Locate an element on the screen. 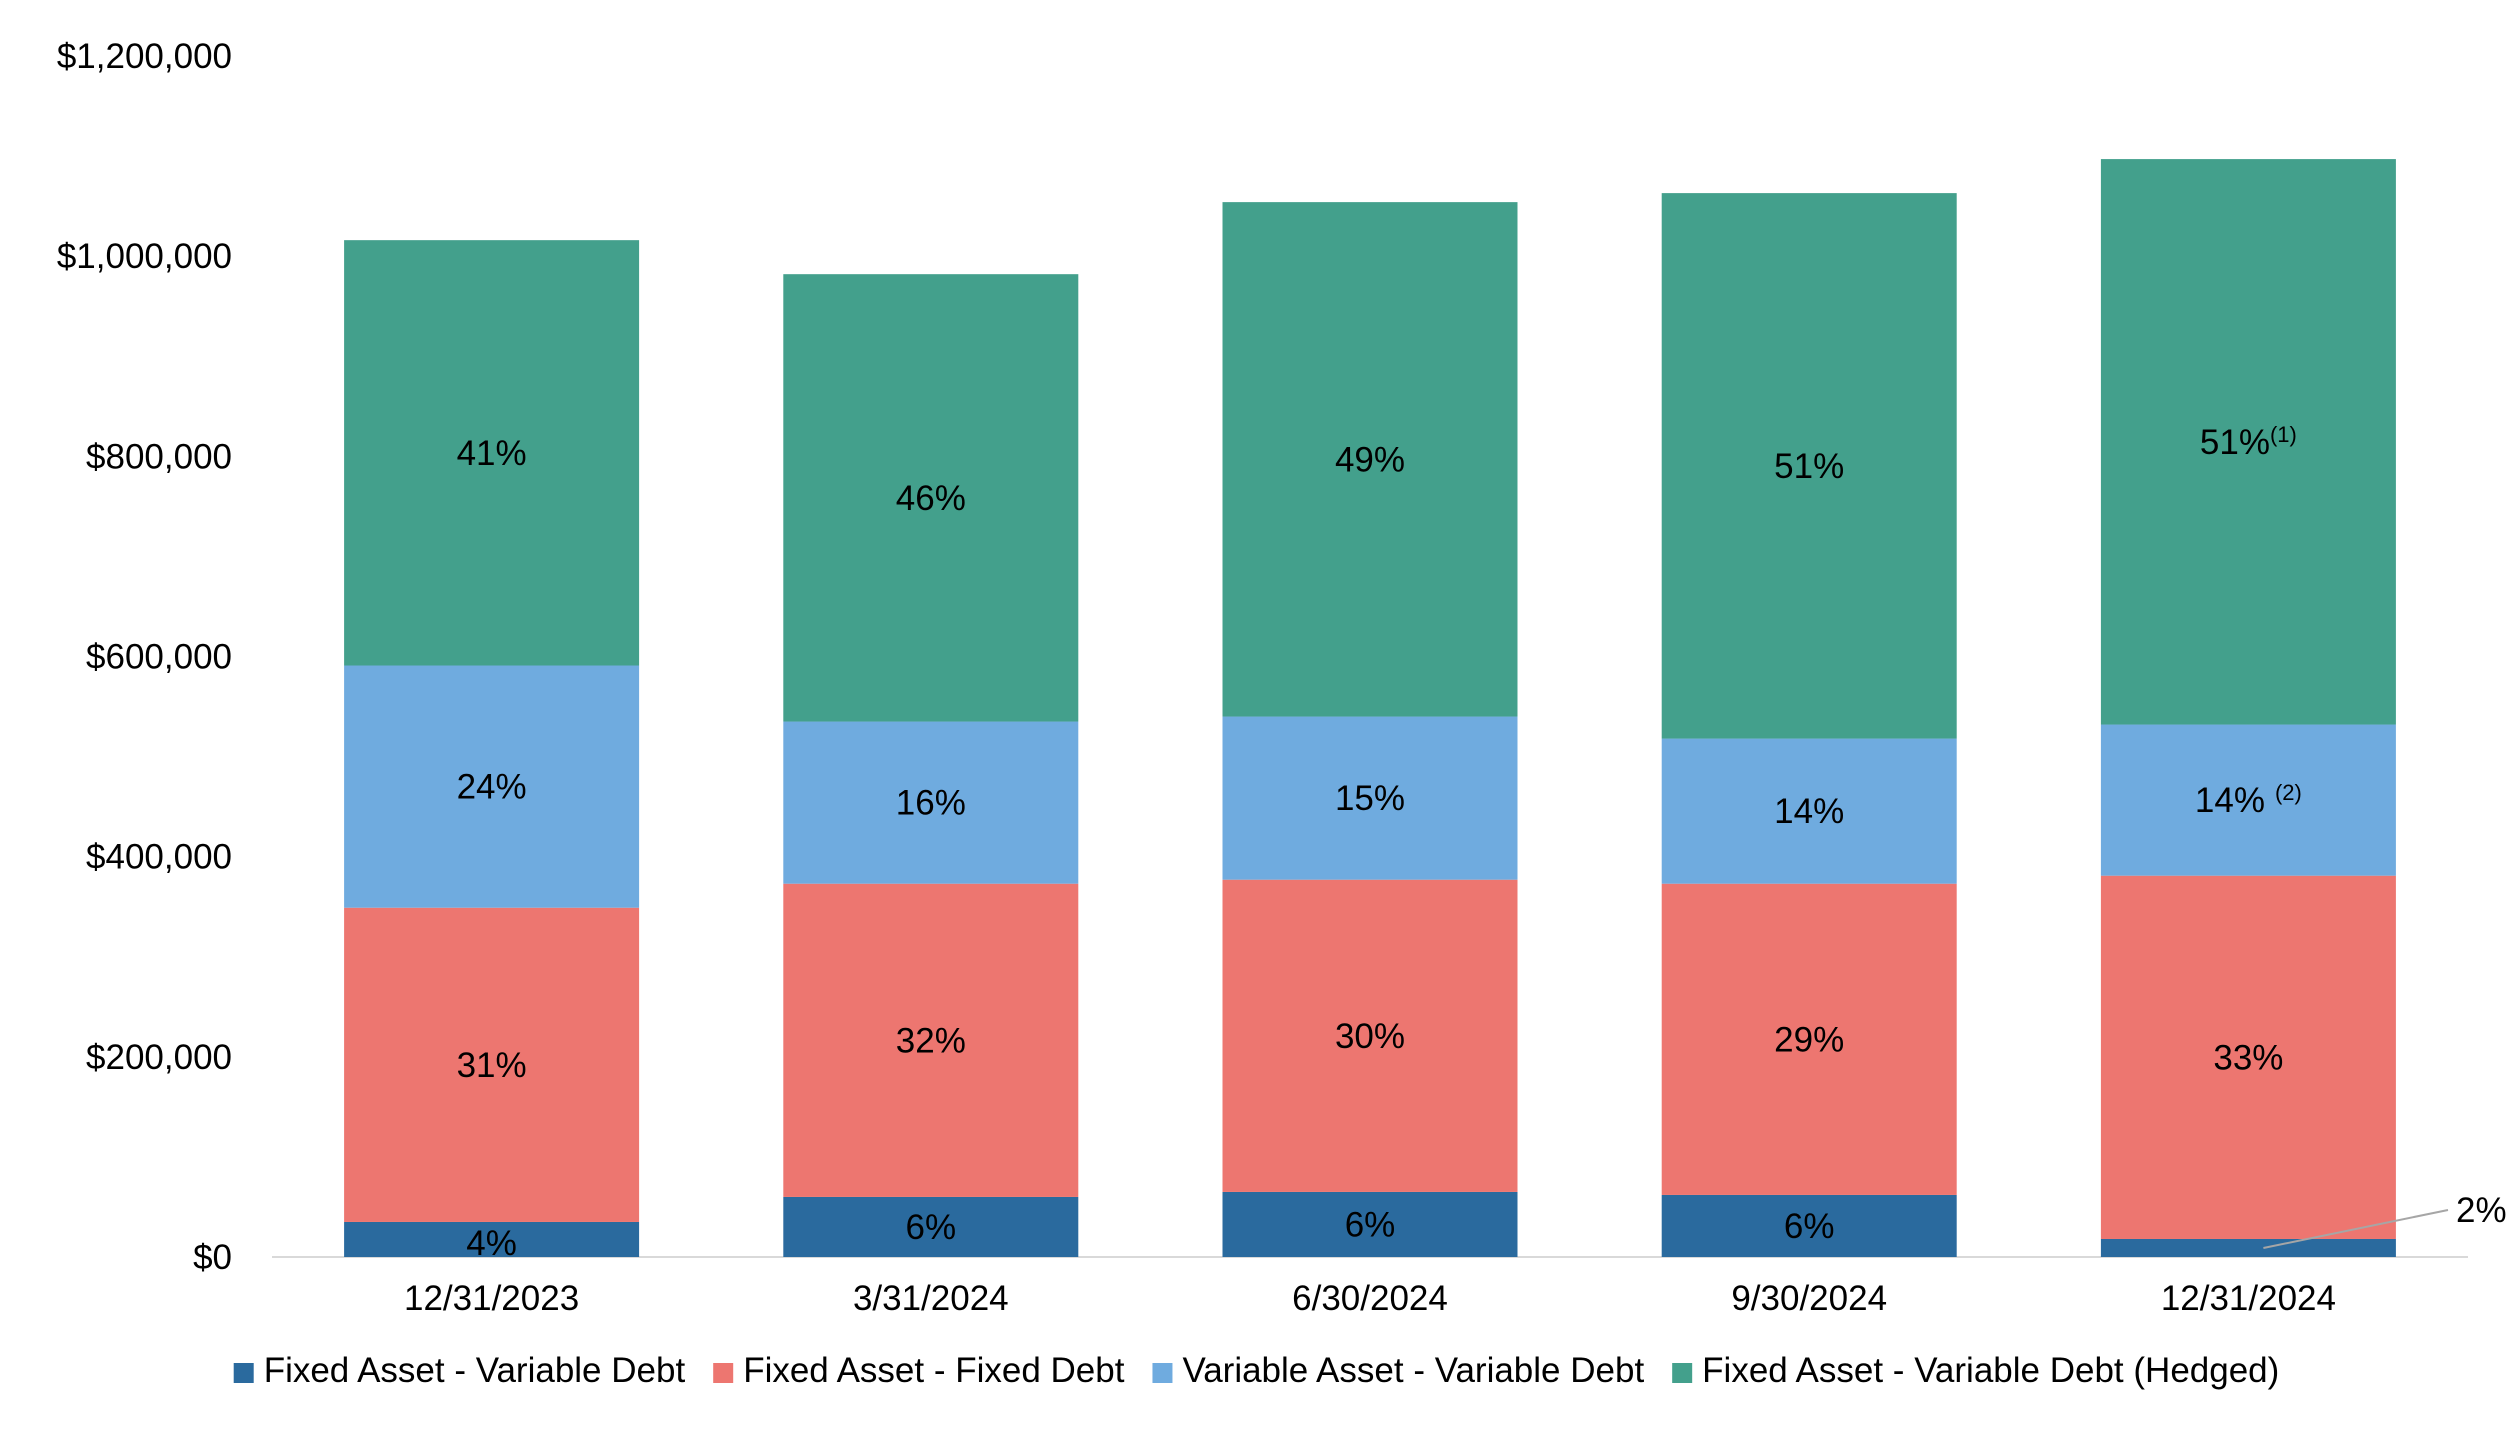 This screenshot has height=1447, width=2513. segment-label: 32% is located at coordinates (931, 1040).